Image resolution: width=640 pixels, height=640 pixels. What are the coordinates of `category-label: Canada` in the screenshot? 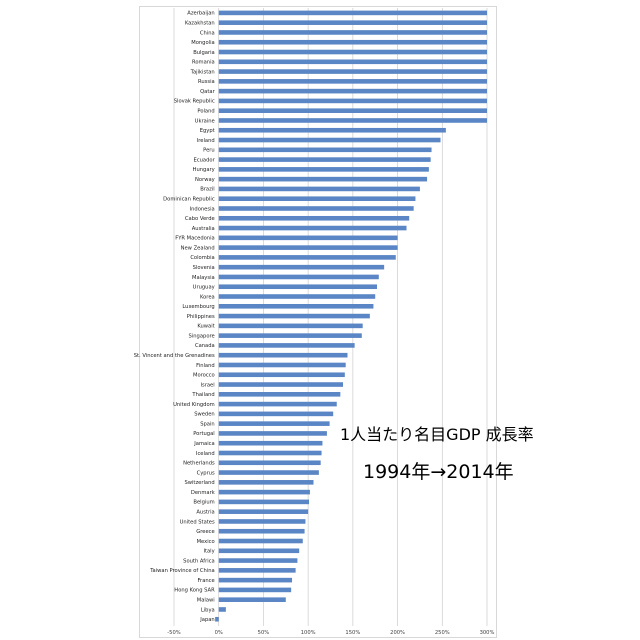 It's located at (205, 346).